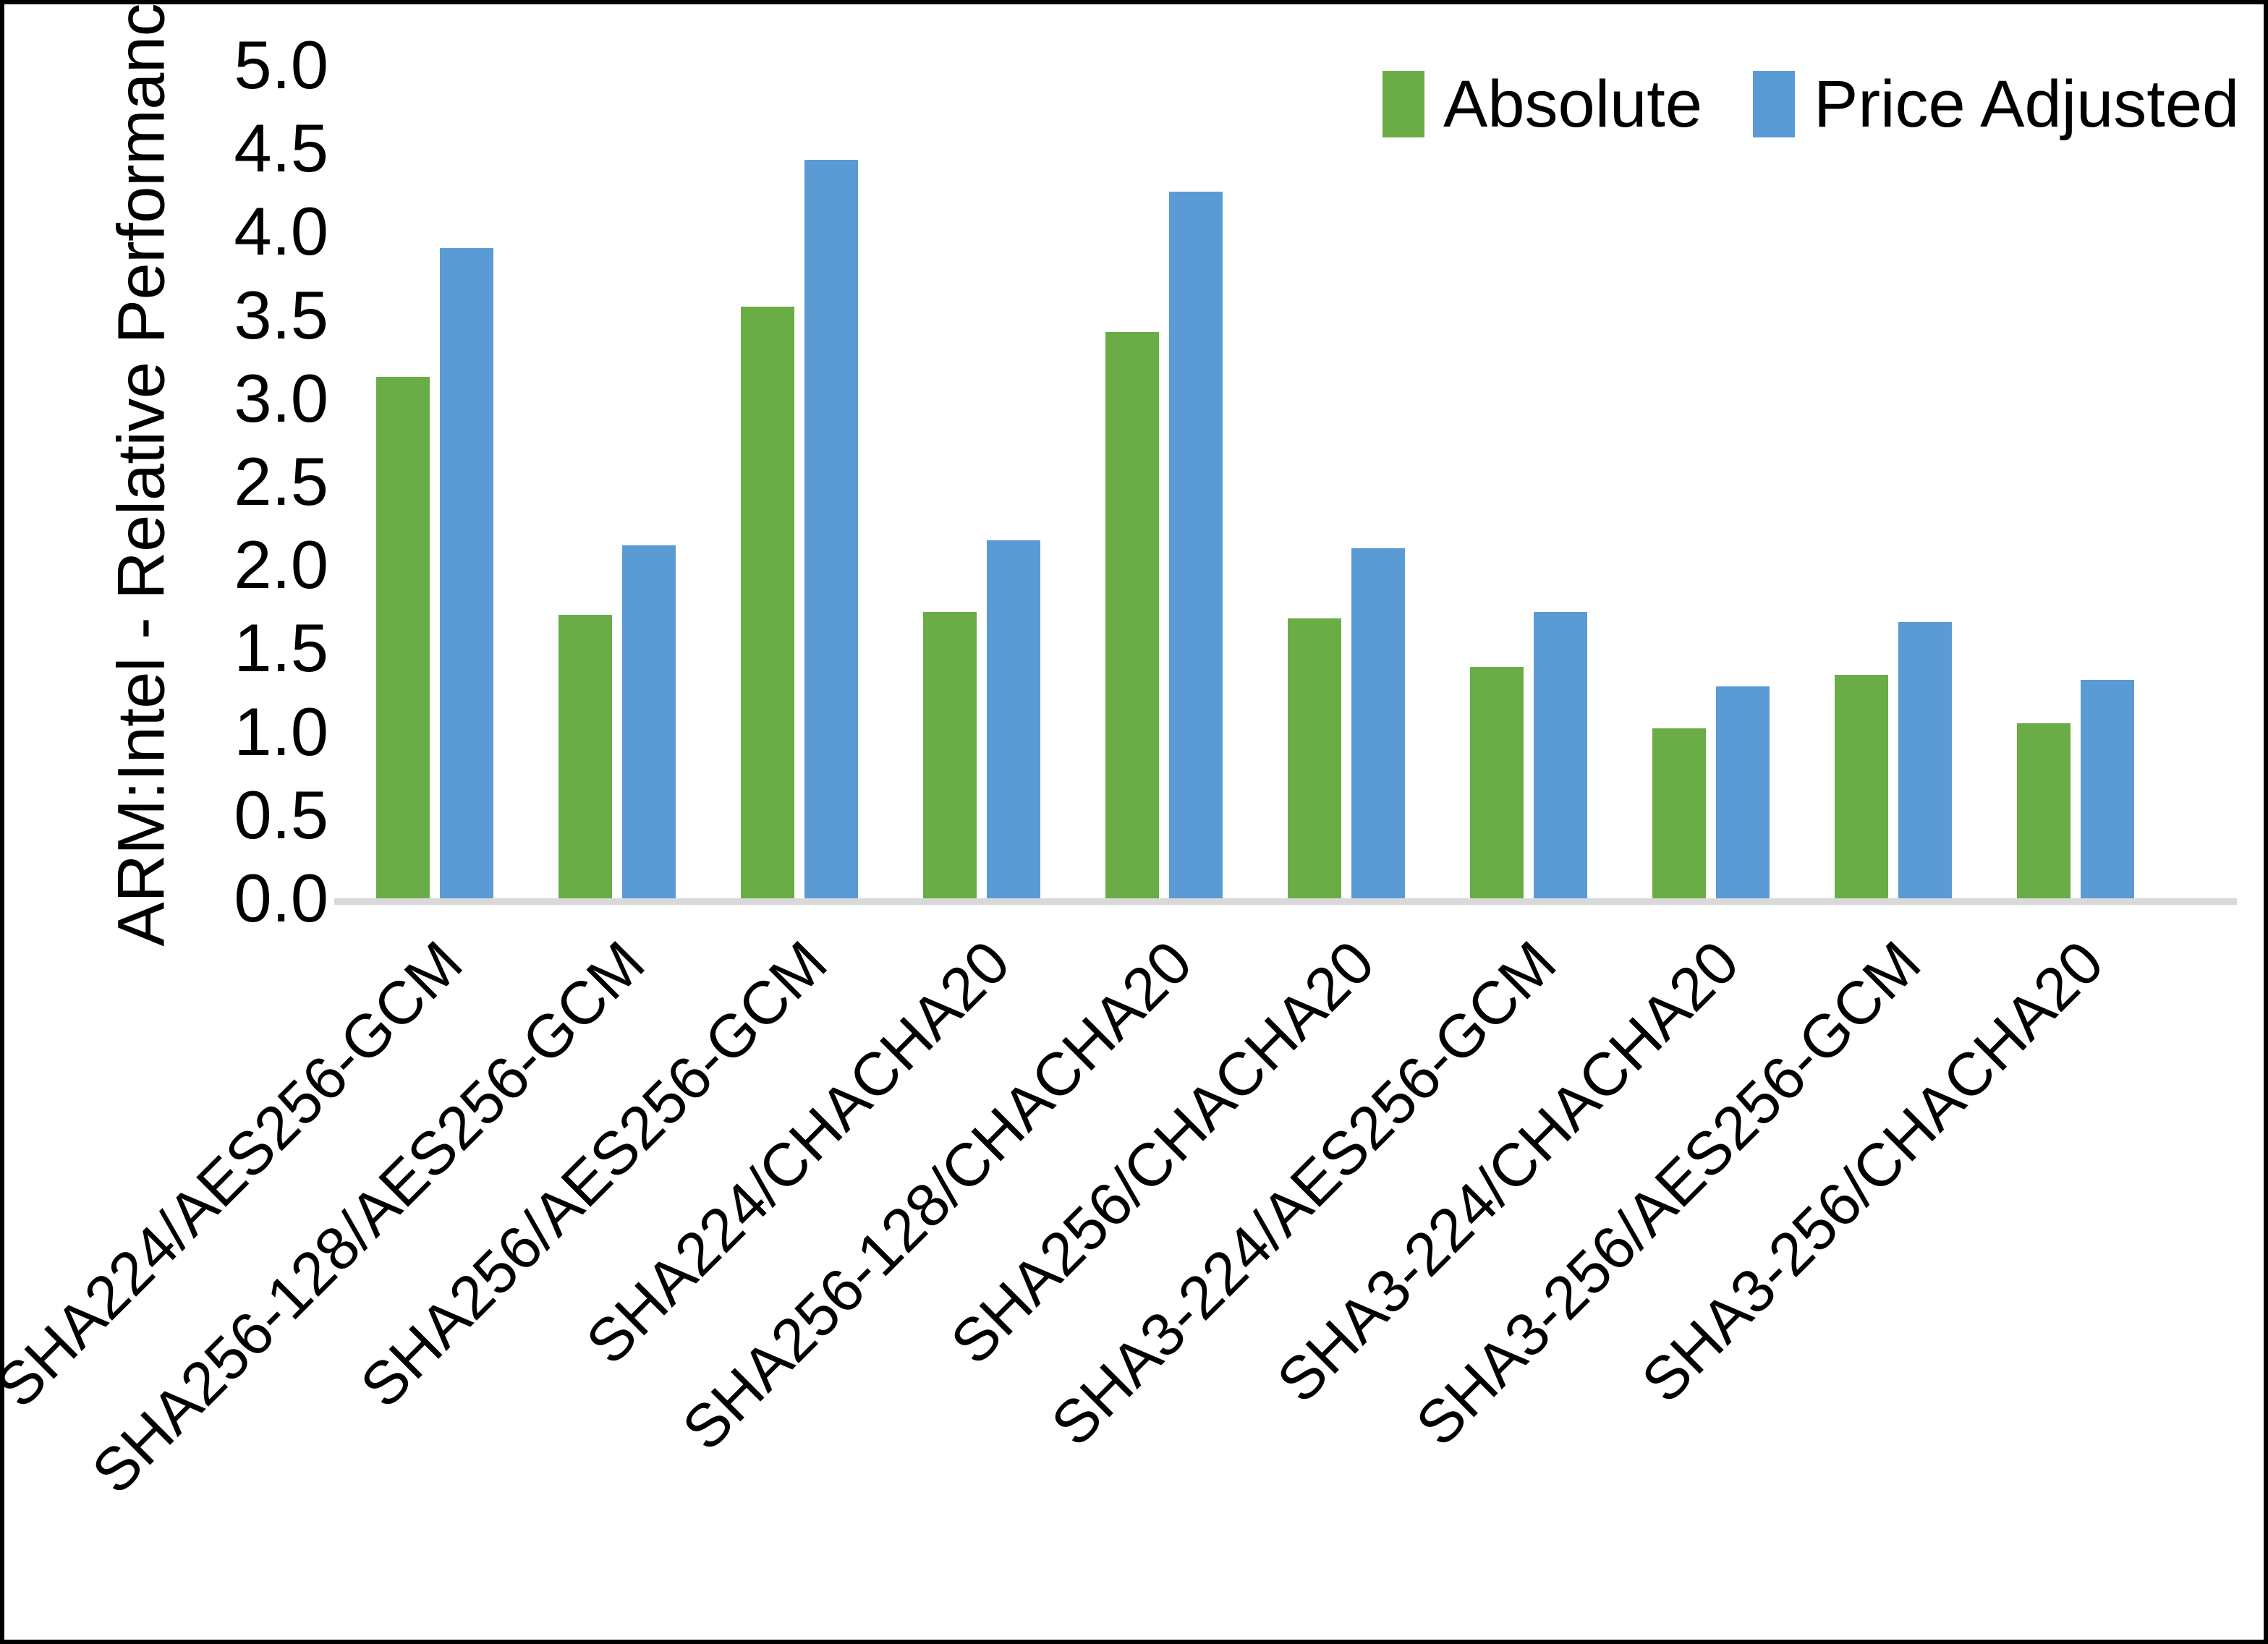  I want to click on y-axis-tick-label: 0.5, so click(281, 814).